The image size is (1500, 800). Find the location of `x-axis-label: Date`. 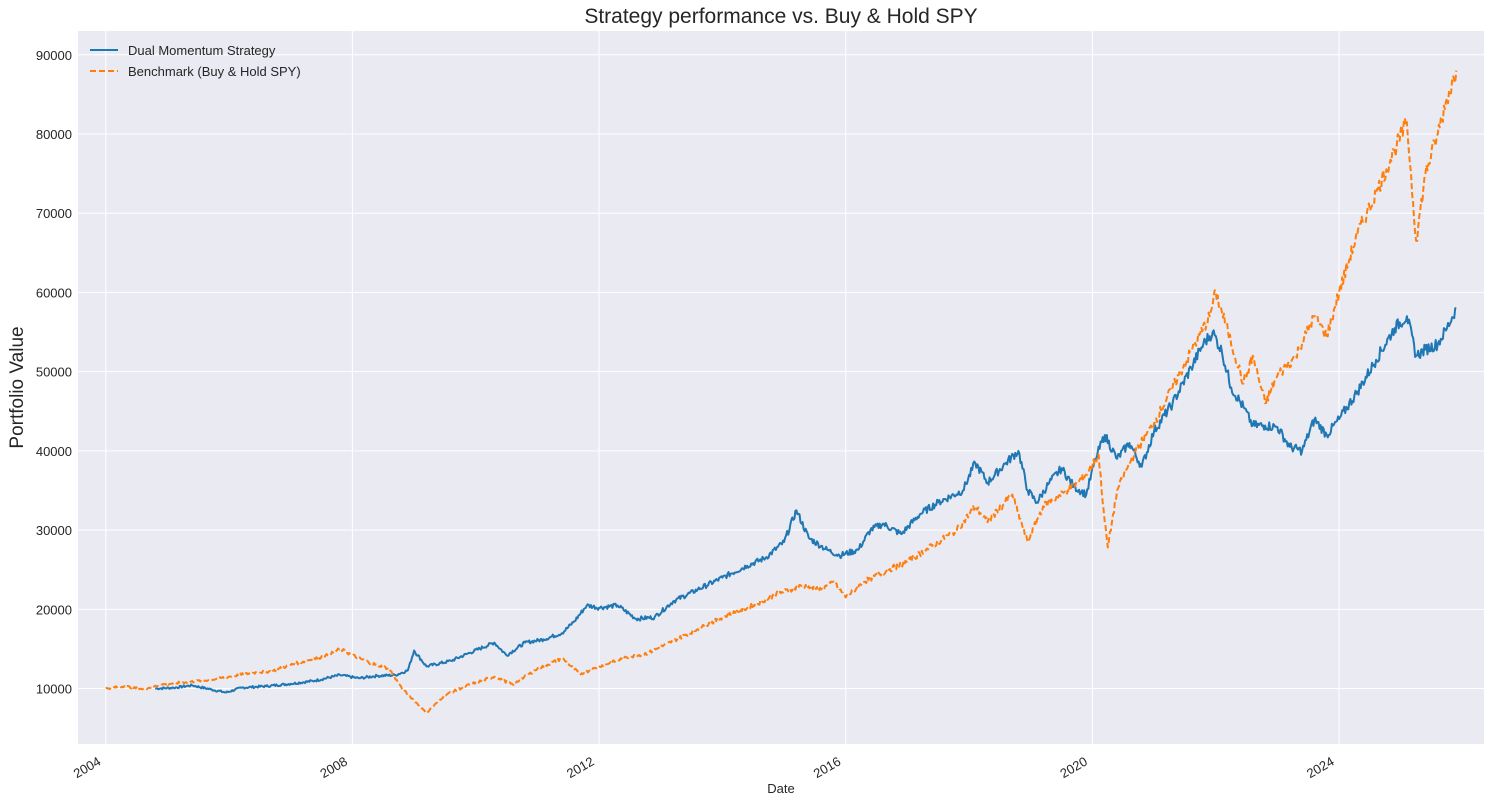

x-axis-label: Date is located at coordinates (780, 788).